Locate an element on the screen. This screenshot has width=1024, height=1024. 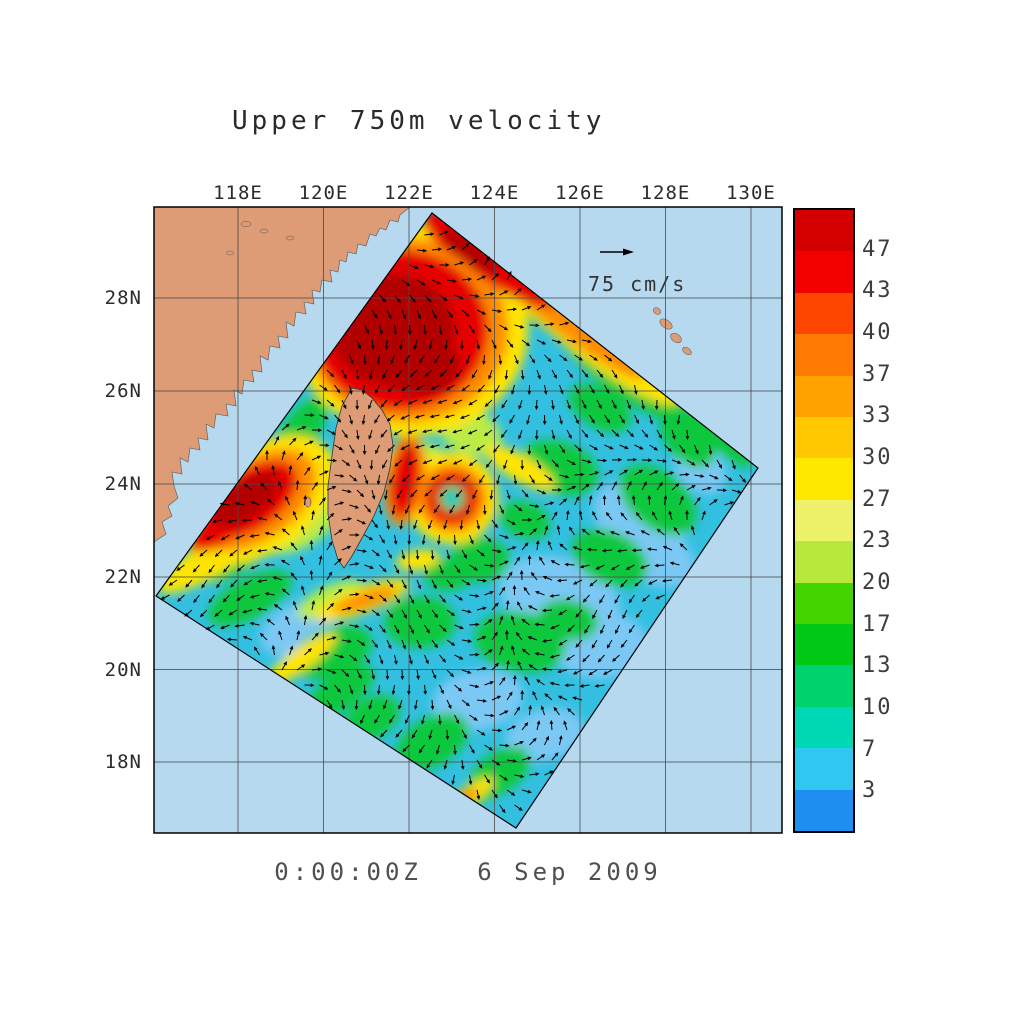
colorbar-tick-label: 30 is located at coordinates (877, 457).